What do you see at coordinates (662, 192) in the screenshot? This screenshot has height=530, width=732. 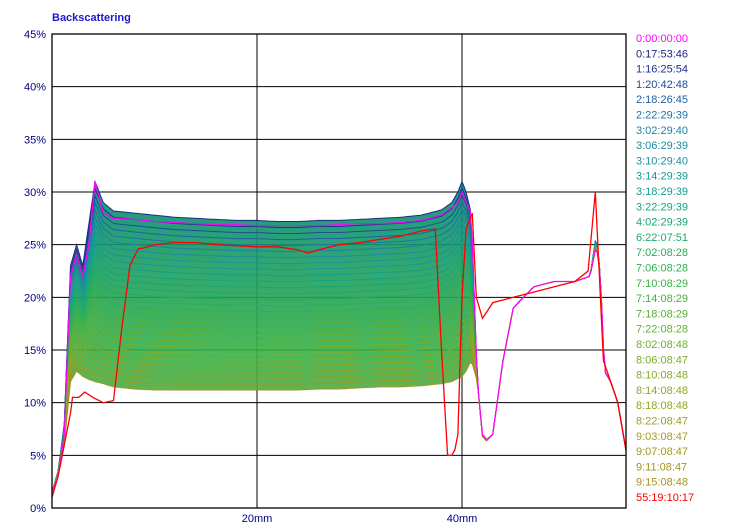 I see `legend-entry: 3:18:29:39` at bounding box center [662, 192].